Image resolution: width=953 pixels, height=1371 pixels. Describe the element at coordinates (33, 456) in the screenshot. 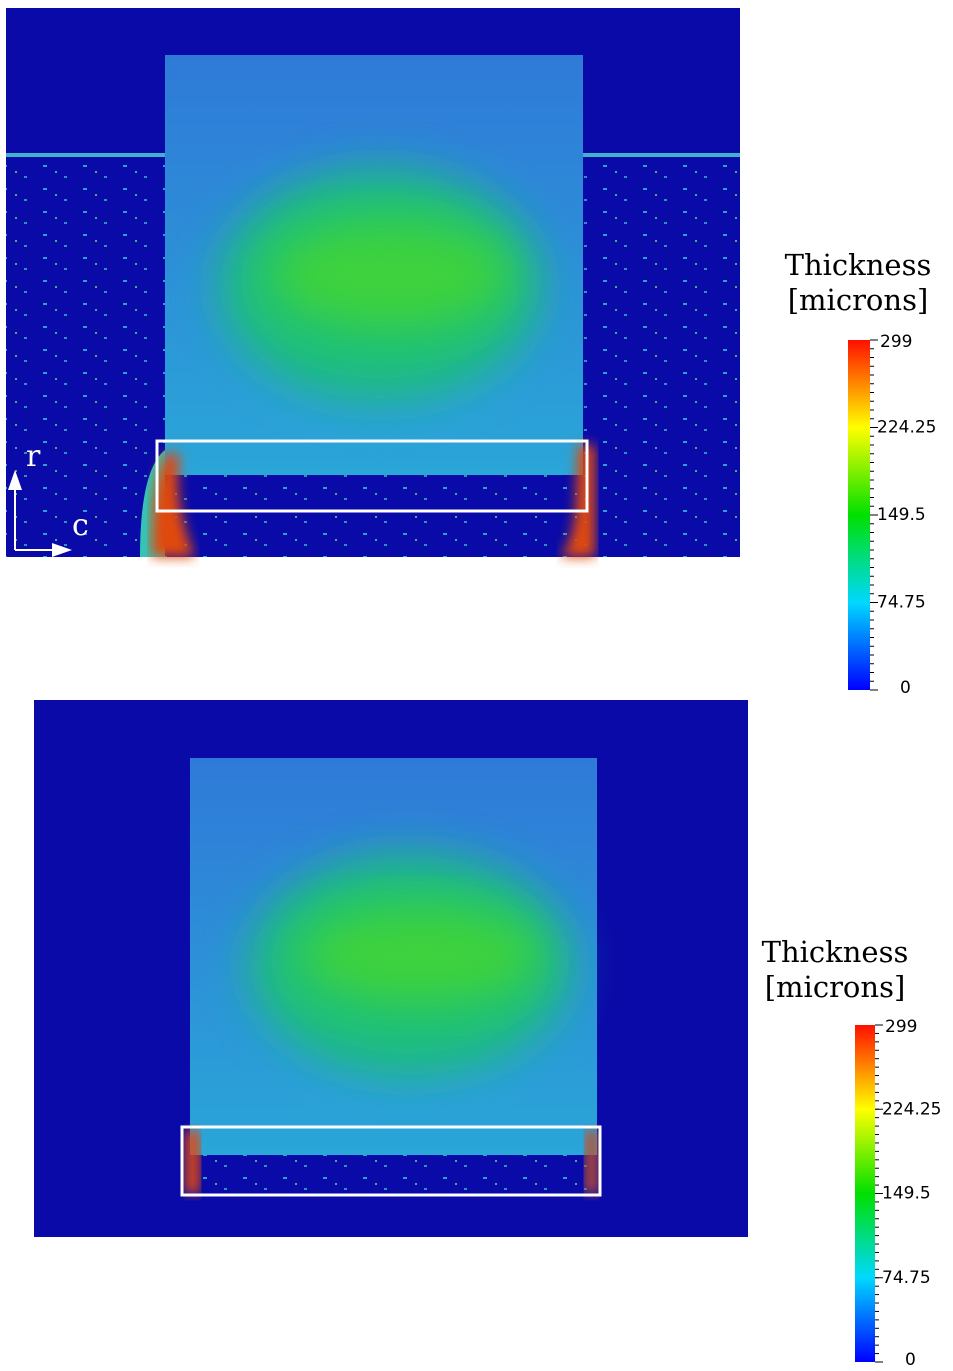

I see `axis-label: r` at that location.